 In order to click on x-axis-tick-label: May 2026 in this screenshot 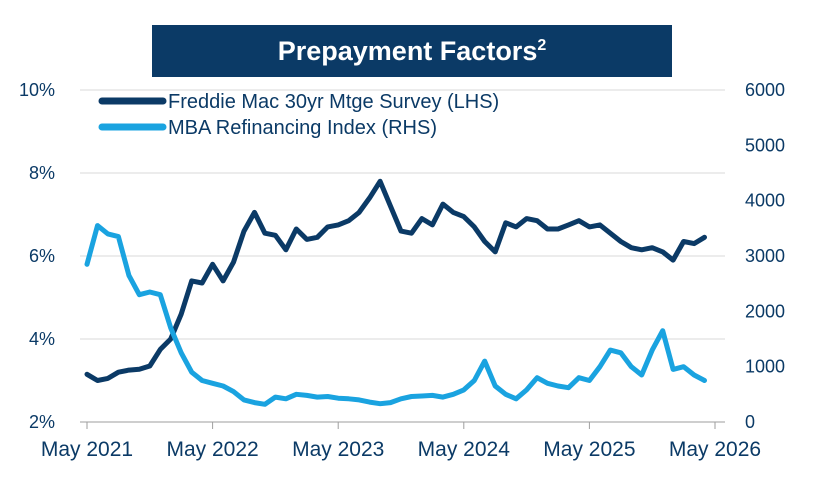, I will do `click(715, 449)`.